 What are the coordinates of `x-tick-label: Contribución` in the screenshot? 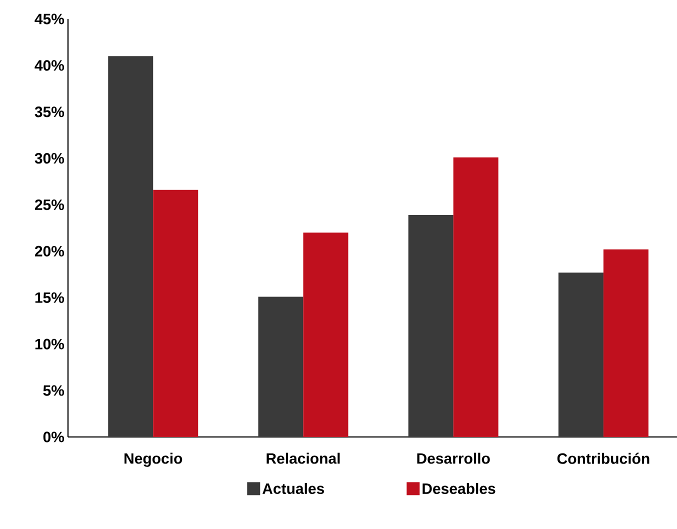 It's located at (603, 458).